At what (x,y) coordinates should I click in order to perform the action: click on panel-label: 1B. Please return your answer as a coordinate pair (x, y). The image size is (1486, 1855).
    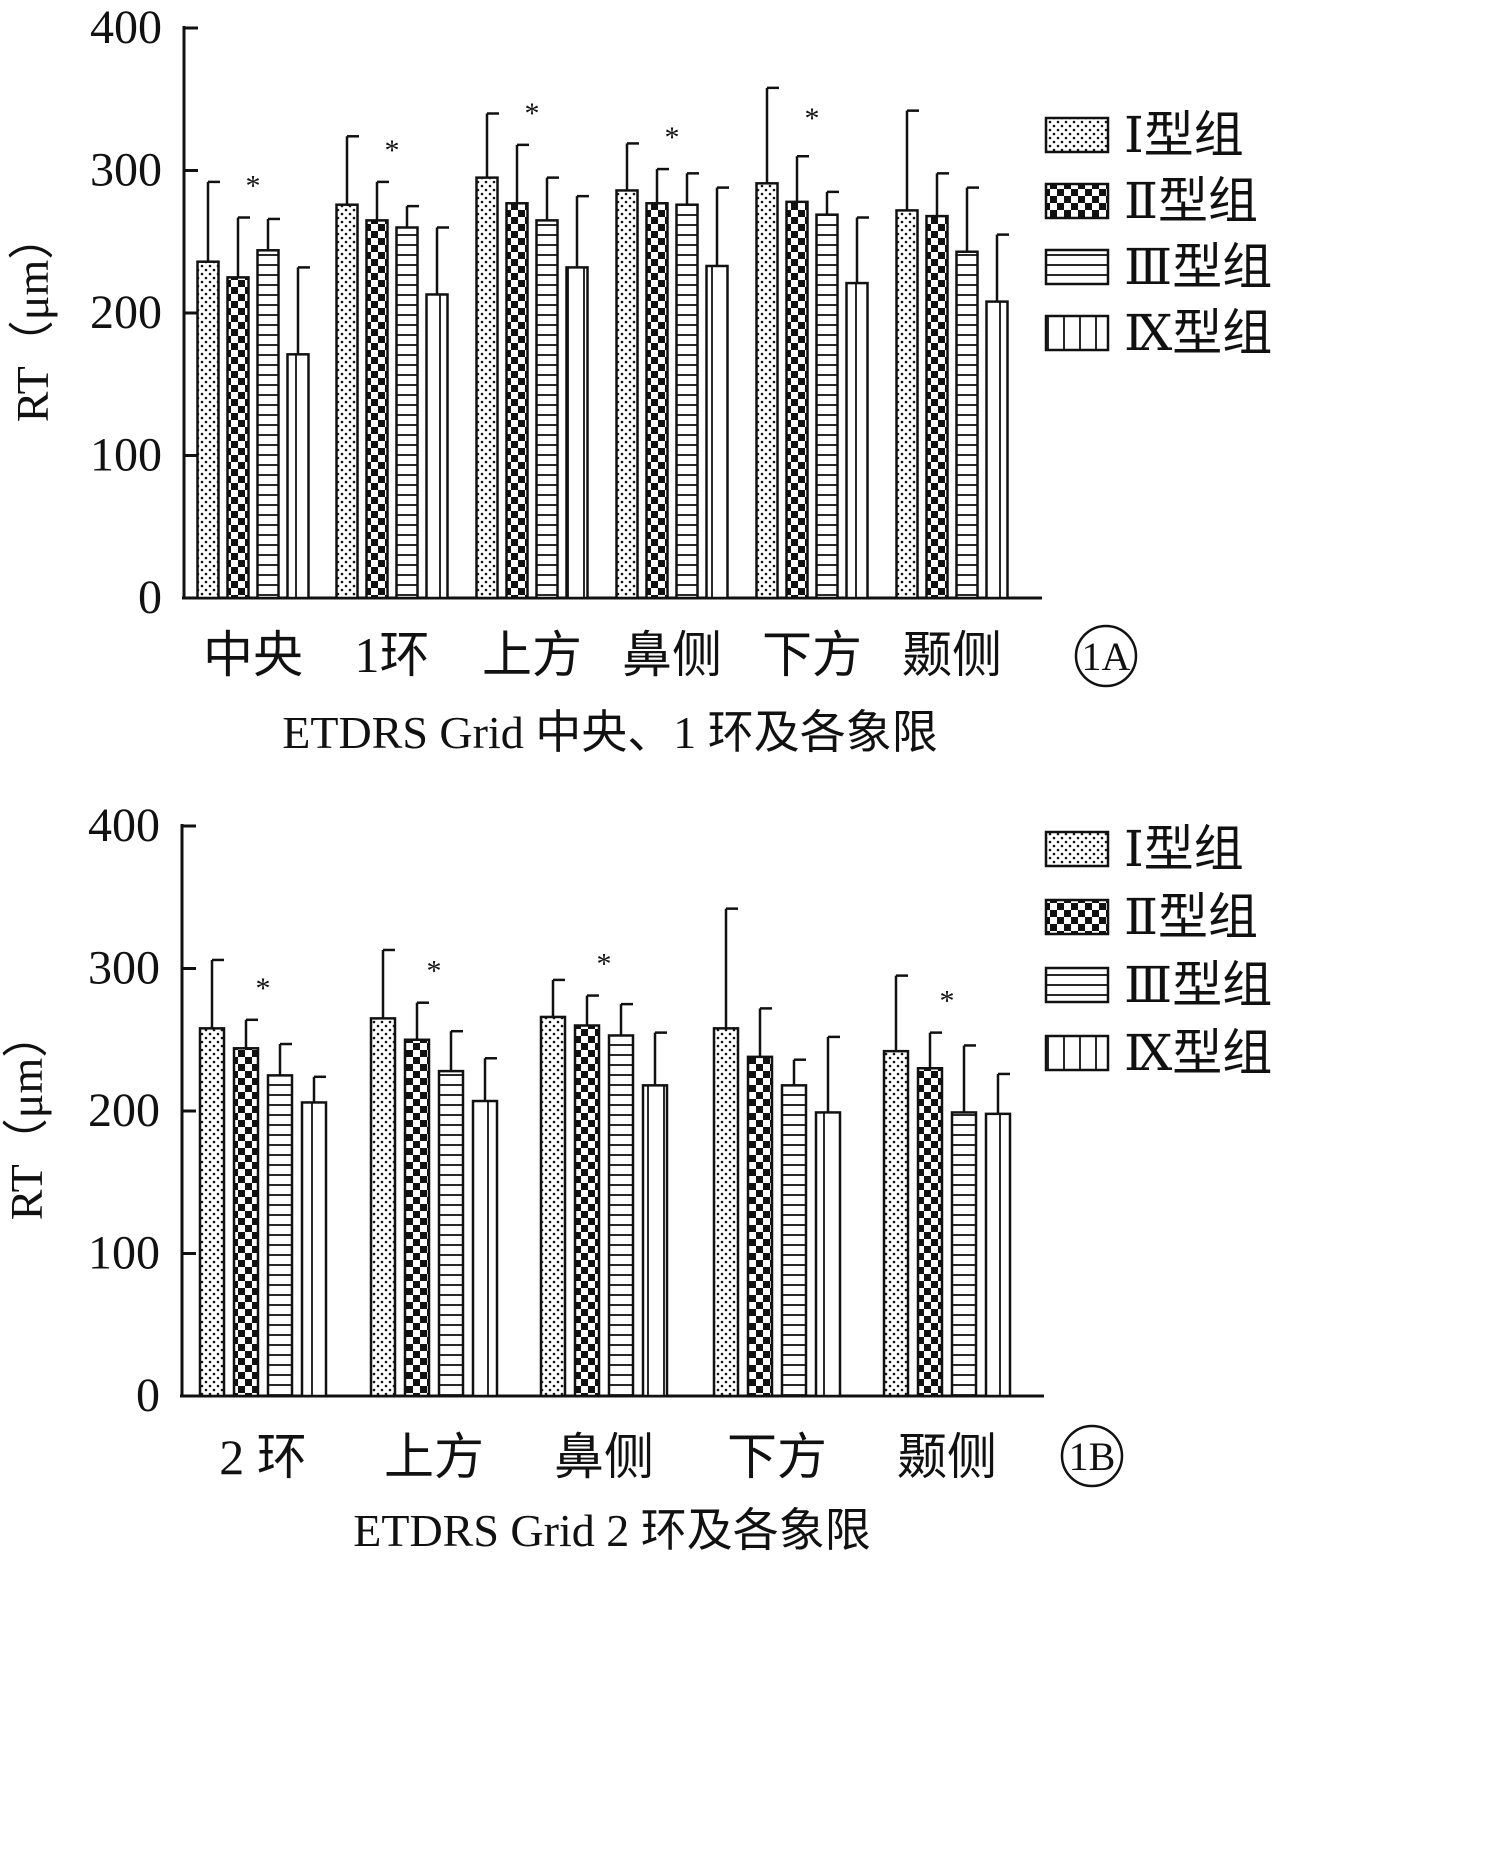
    Looking at the image, I should click on (1092, 1456).